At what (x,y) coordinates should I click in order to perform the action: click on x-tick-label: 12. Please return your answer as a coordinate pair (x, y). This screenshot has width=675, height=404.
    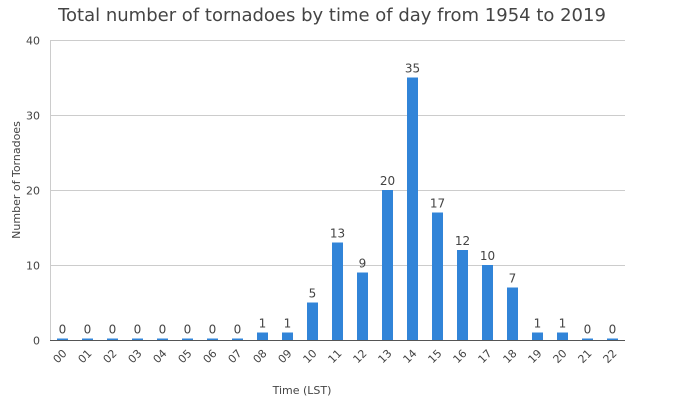
    Looking at the image, I should click on (360, 356).